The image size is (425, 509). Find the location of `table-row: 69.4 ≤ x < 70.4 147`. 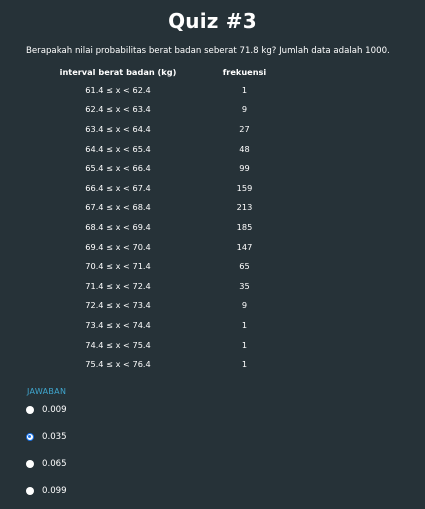

table-row: 69.4 ≤ x < 70.4 147 is located at coordinates (183, 247).